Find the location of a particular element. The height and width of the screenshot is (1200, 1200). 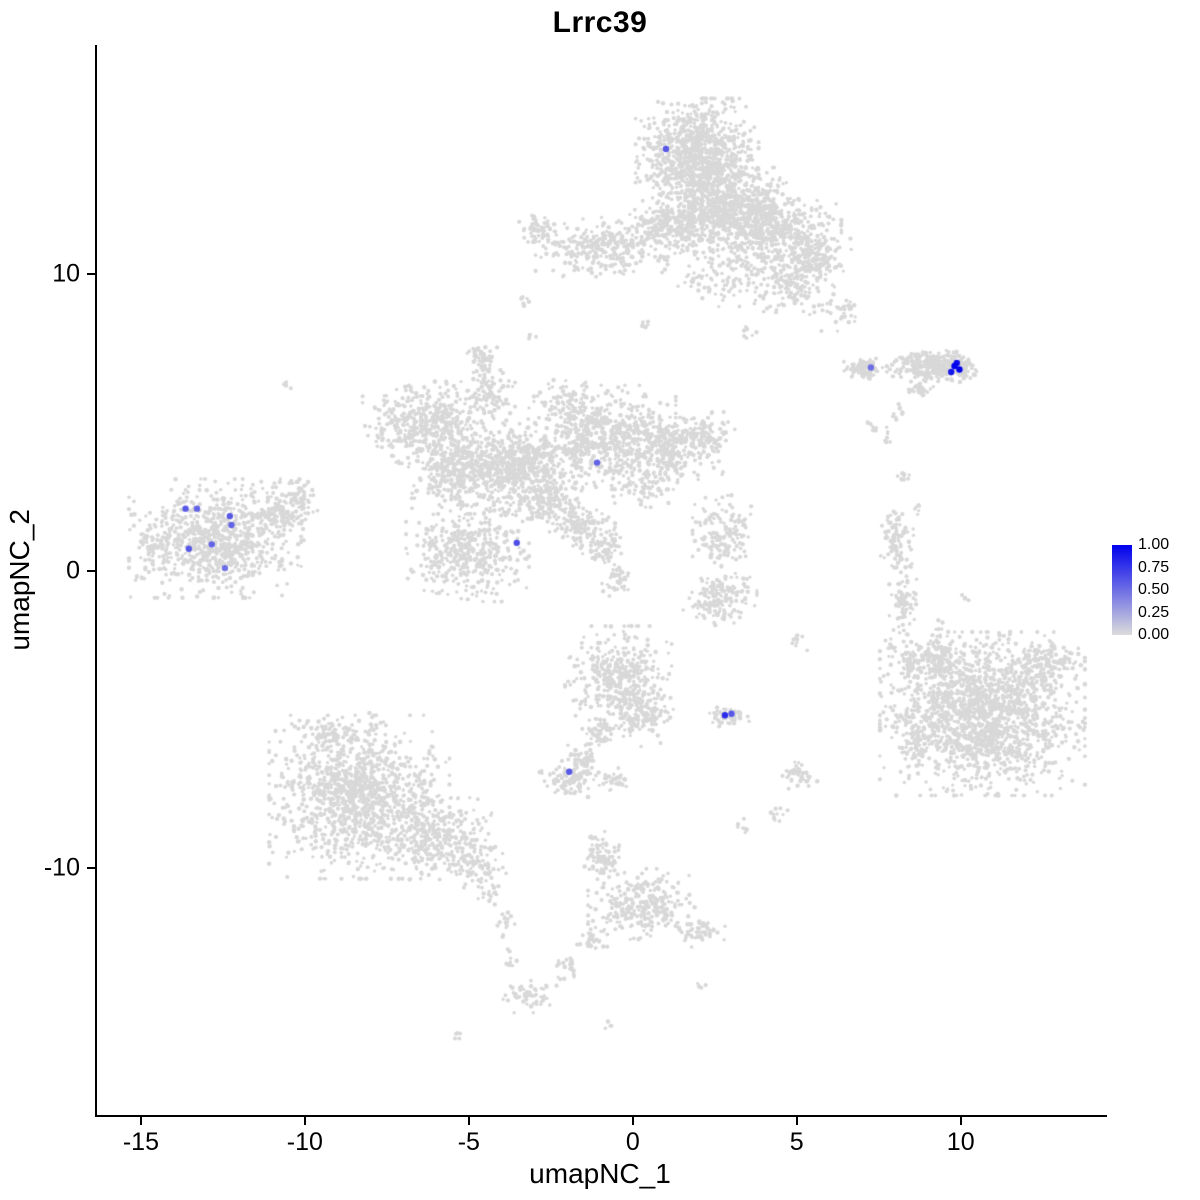

legend-tick-label: 1.00 is located at coordinates (1154, 544).